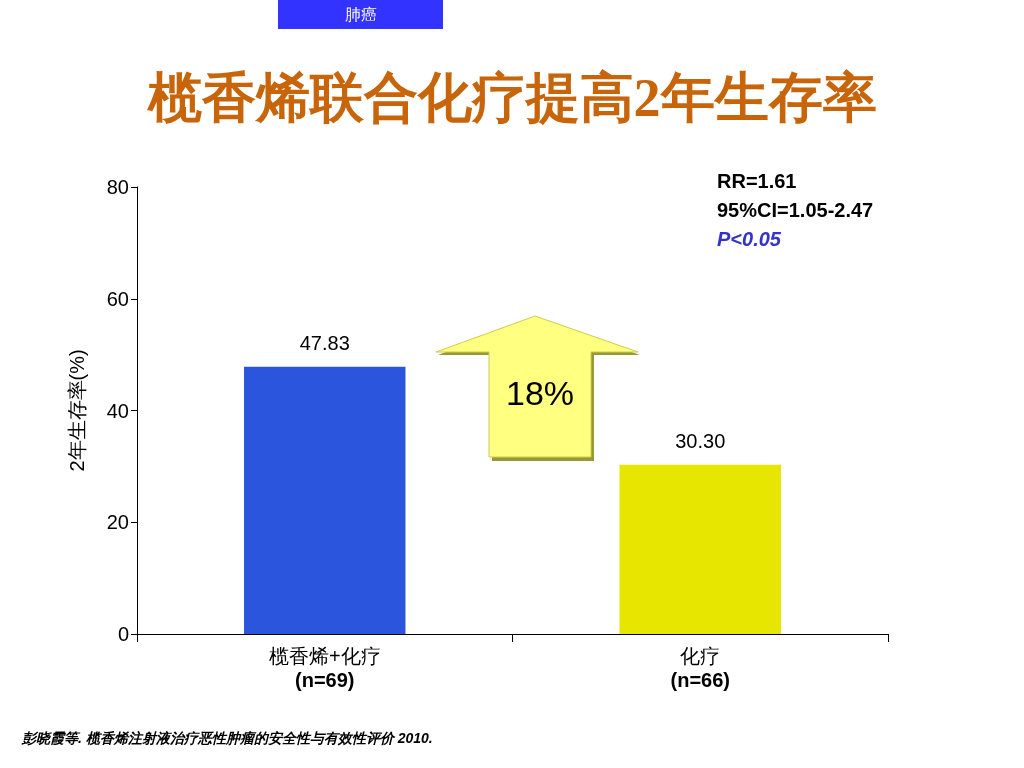 Image resolution: width=1024 pixels, height=768 pixels. Describe the element at coordinates (117, 298) in the screenshot. I see `y-tick-label: 60` at that location.